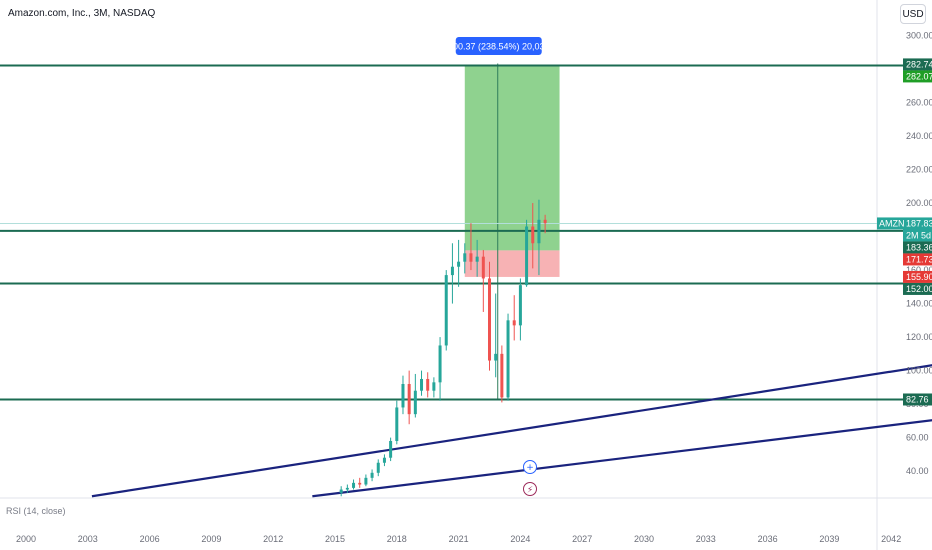  I want to click on y-tick-label: 300.00, so click(919, 36).